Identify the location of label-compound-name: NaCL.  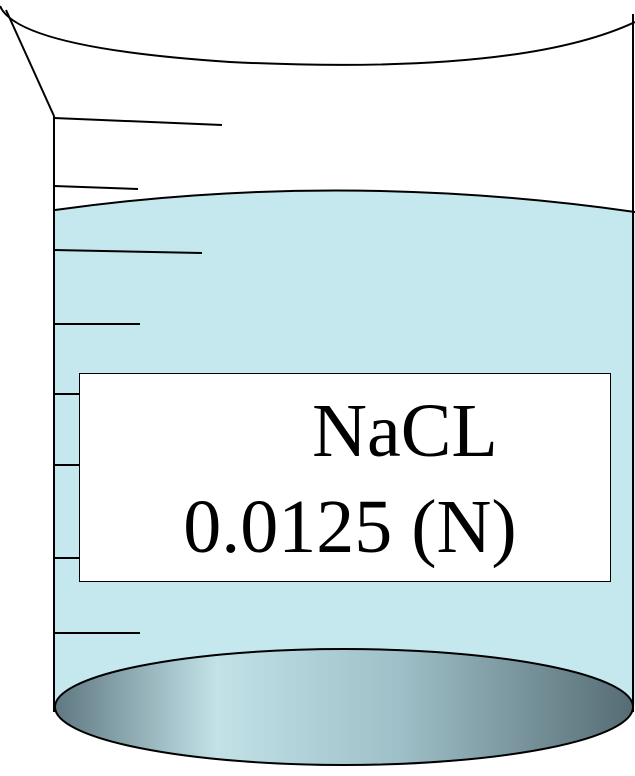
(405, 431).